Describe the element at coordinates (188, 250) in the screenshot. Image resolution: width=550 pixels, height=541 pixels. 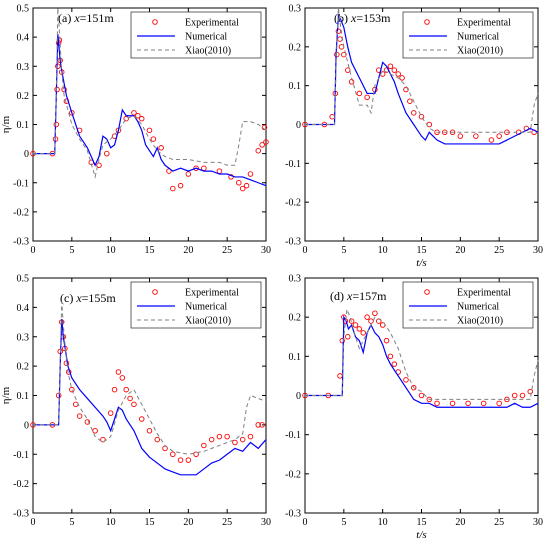
I see `x-tick-label: 20` at that location.